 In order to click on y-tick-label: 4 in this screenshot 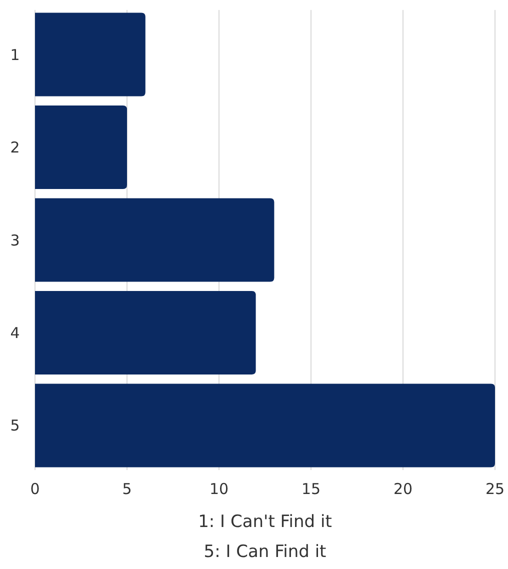, I will do `click(15, 333)`.